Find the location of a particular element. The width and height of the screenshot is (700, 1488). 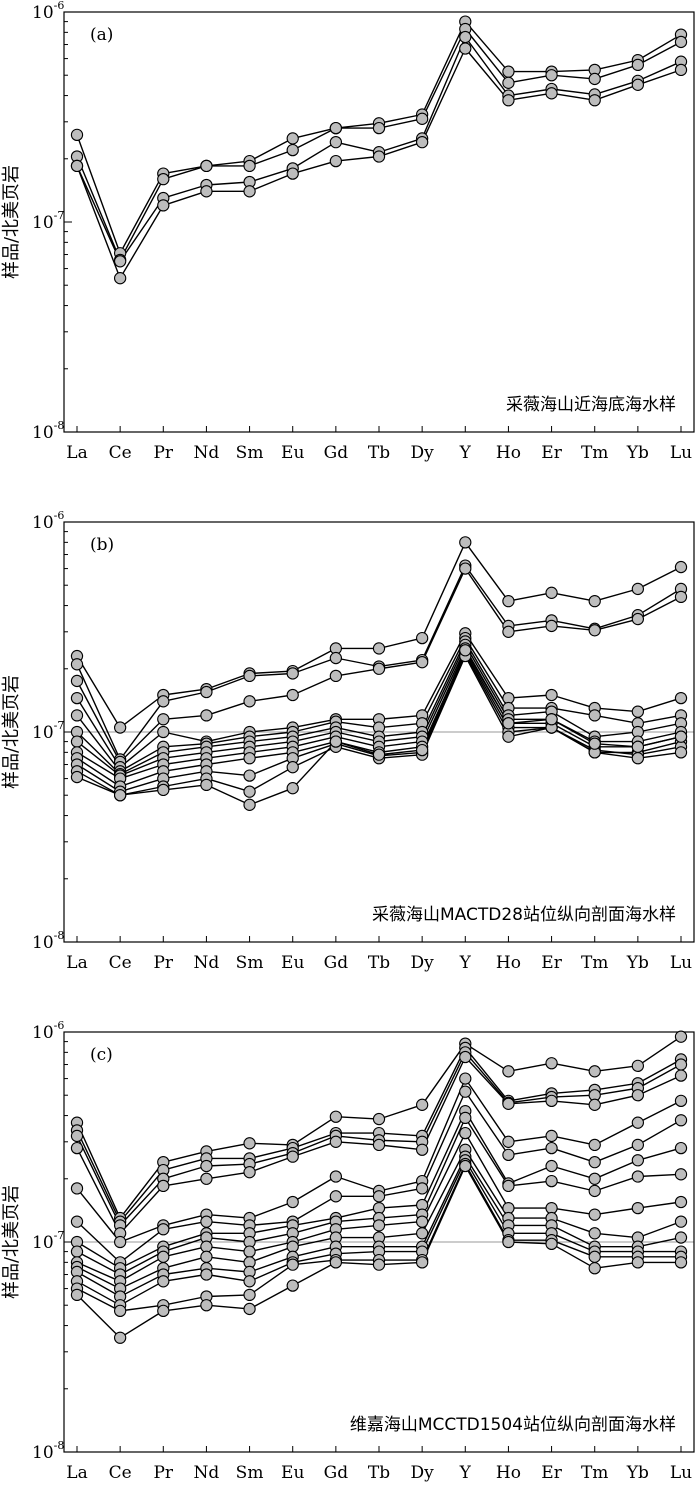

y-tick-label: 10⁻⁶ is located at coordinates (48, 1031).